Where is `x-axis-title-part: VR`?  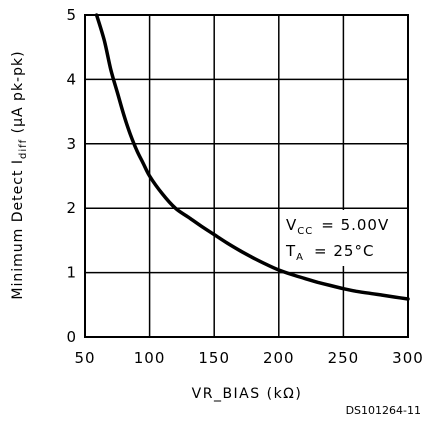
x-axis-title-part: VR is located at coordinates (203, 394).